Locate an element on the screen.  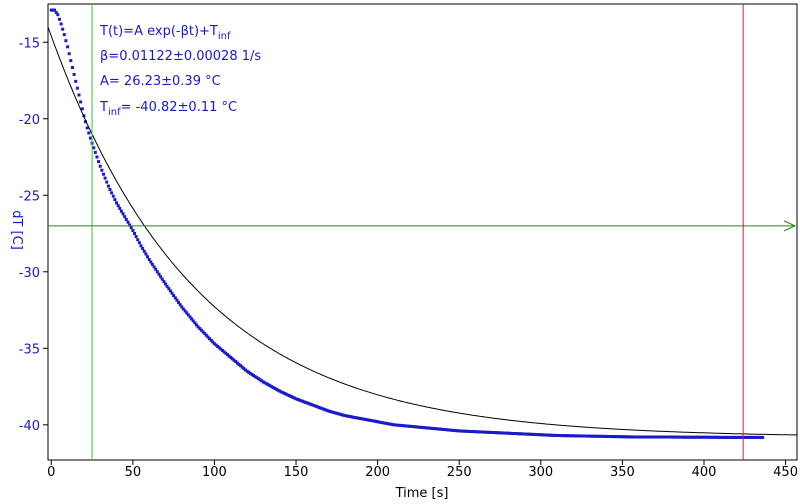
x-tick-label: 50 is located at coordinates (133, 472).